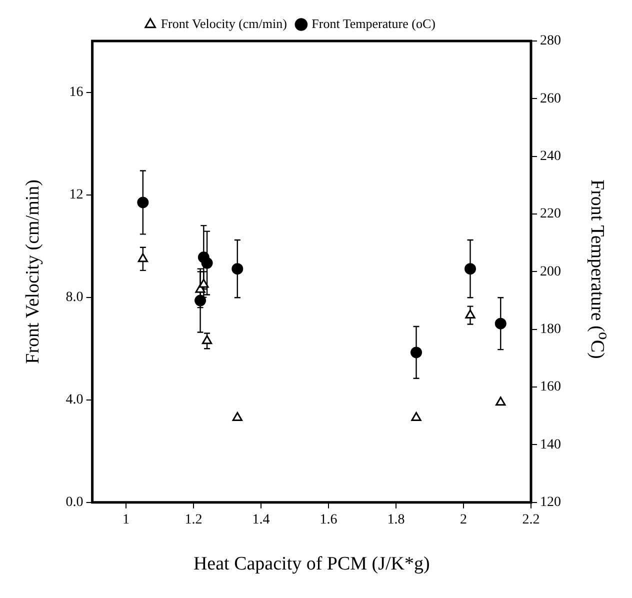 This screenshot has width=632, height=598. What do you see at coordinates (374, 23) in the screenshot?
I see `legend-label: Front Temperature (oC)` at bounding box center [374, 23].